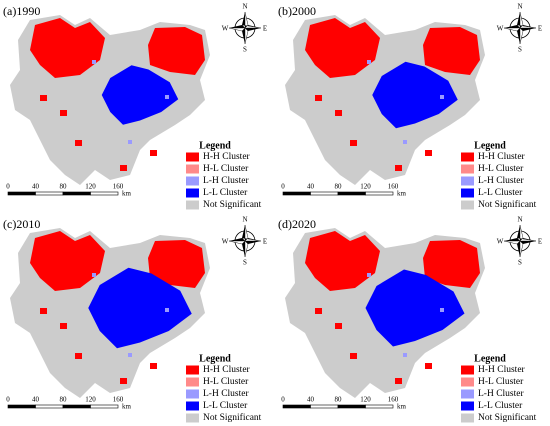 Image resolution: width=550 pixels, height=426 pixels. Describe the element at coordinates (21, 11) in the screenshot. I see `panel-label: (a)1990` at that location.